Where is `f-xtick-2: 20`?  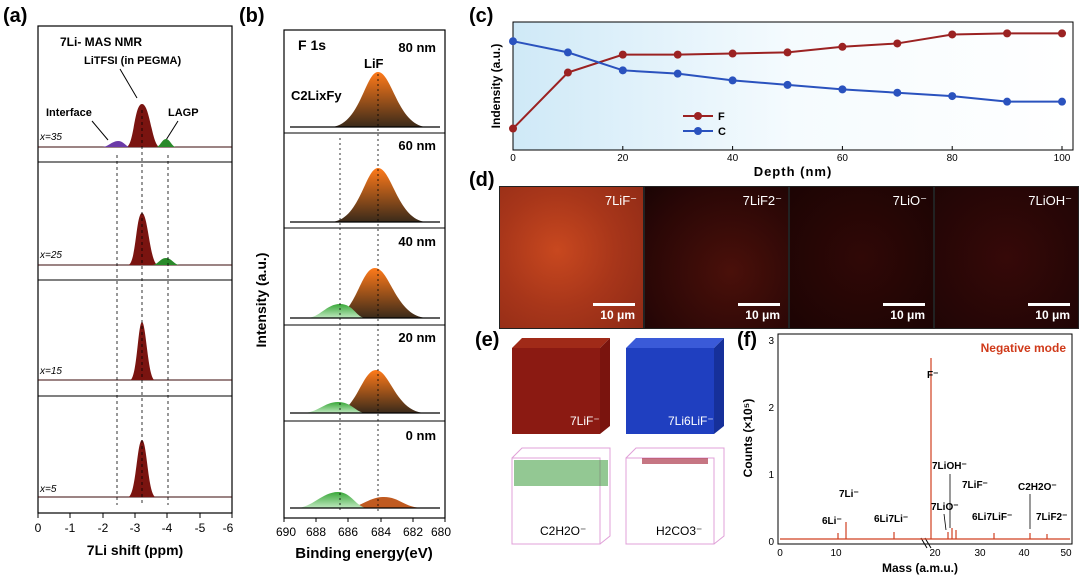 f-xtick-2: 20 is located at coordinates (935, 553).